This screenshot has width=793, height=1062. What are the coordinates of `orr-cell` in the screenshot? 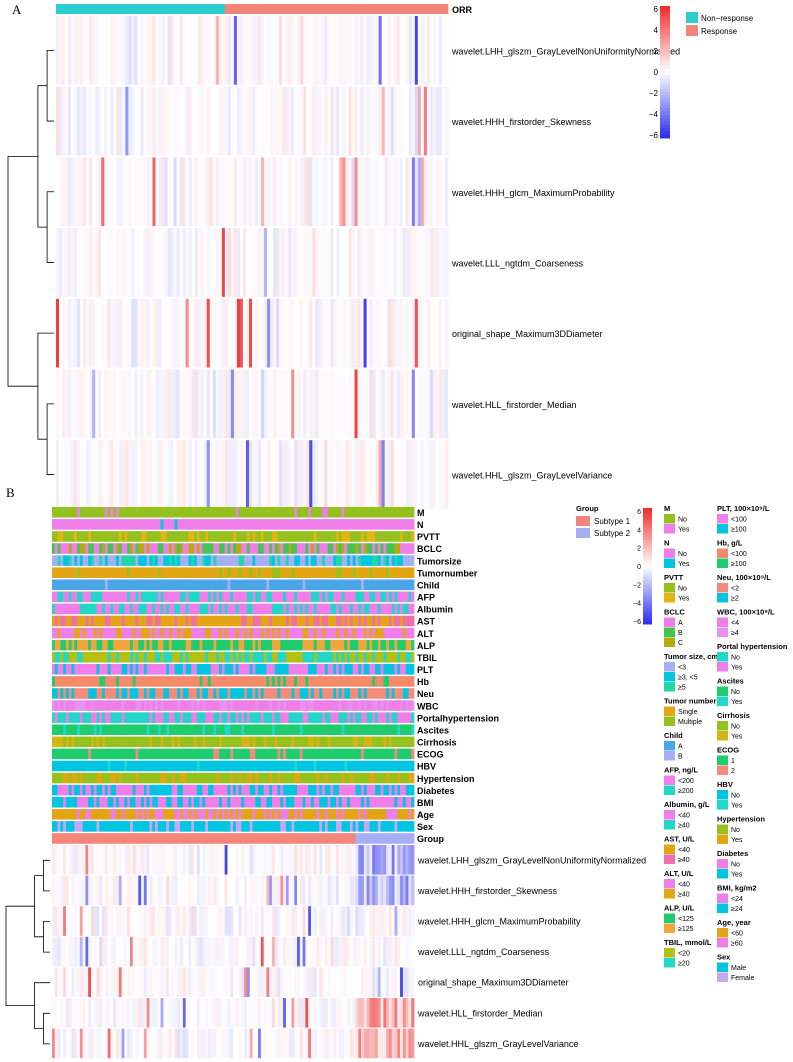 It's located at (226, 9).